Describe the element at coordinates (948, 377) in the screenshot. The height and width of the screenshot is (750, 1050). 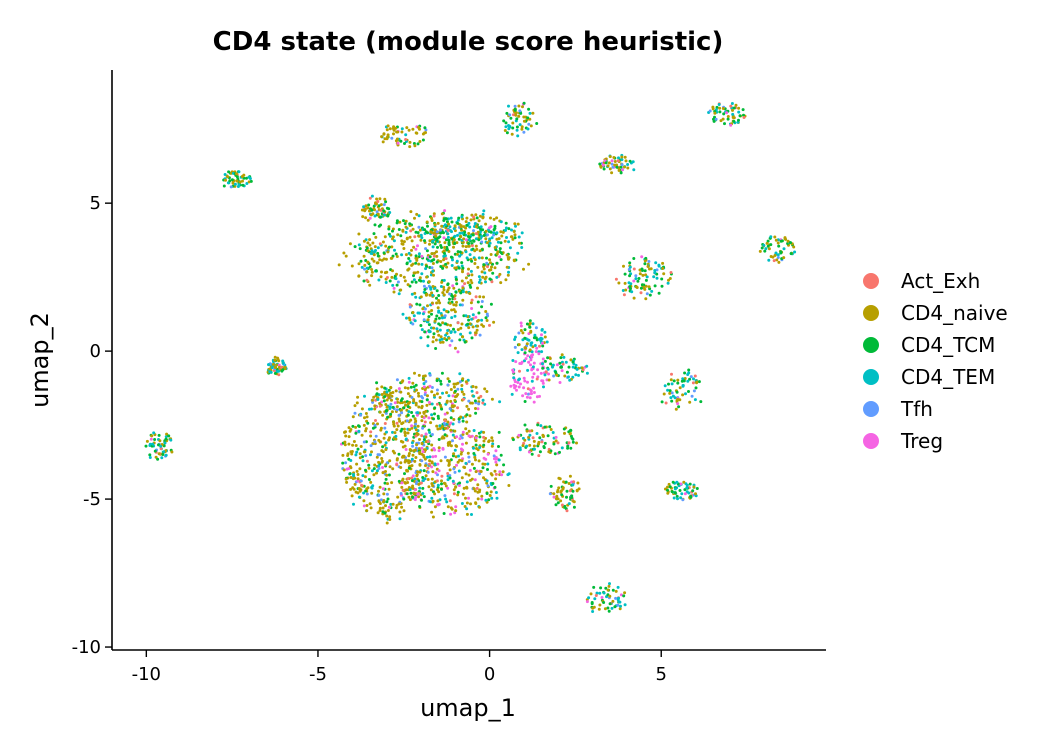
I see `legend-label: CD4_TEM` at that location.